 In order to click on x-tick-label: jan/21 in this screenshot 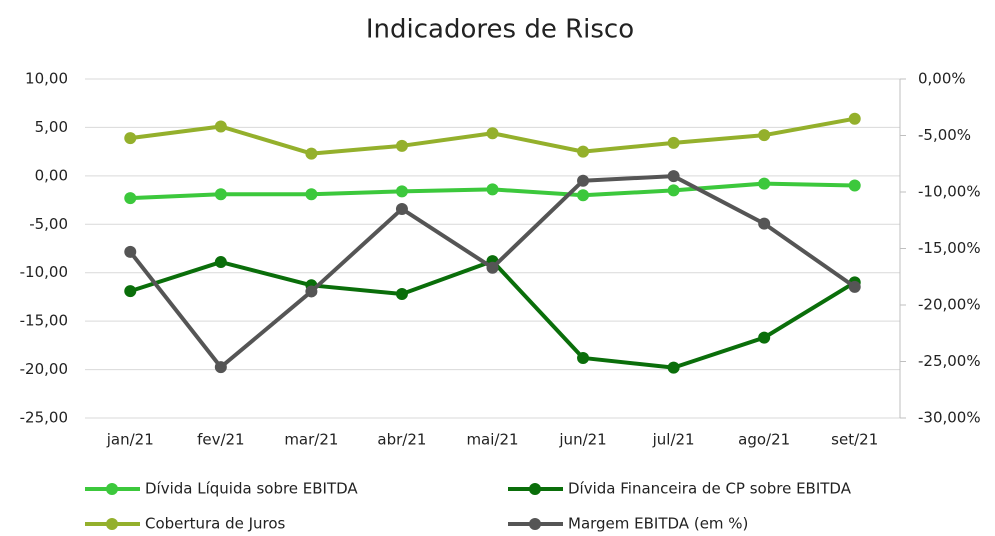, I will do `click(130, 440)`.